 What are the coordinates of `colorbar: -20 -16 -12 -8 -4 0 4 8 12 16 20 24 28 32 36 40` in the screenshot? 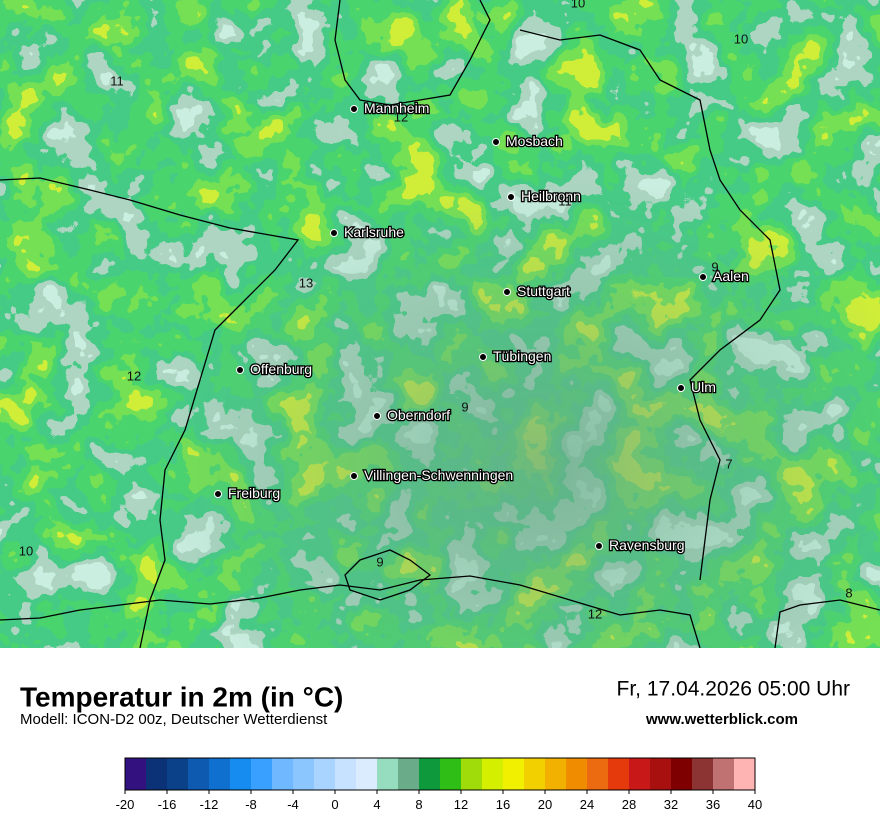 It's located at (439, 784).